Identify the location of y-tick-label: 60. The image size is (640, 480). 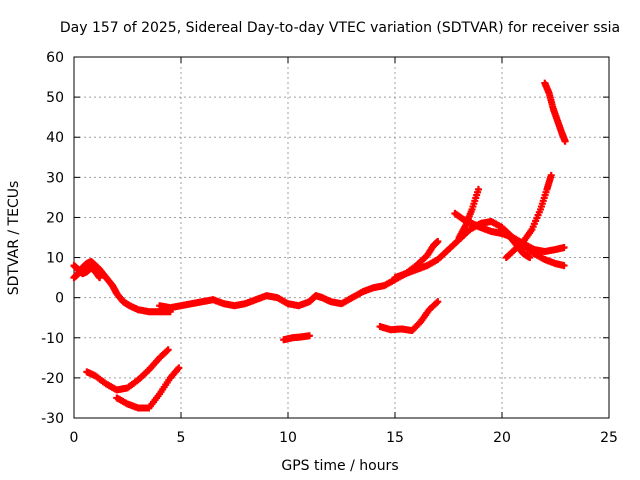
(55, 58).